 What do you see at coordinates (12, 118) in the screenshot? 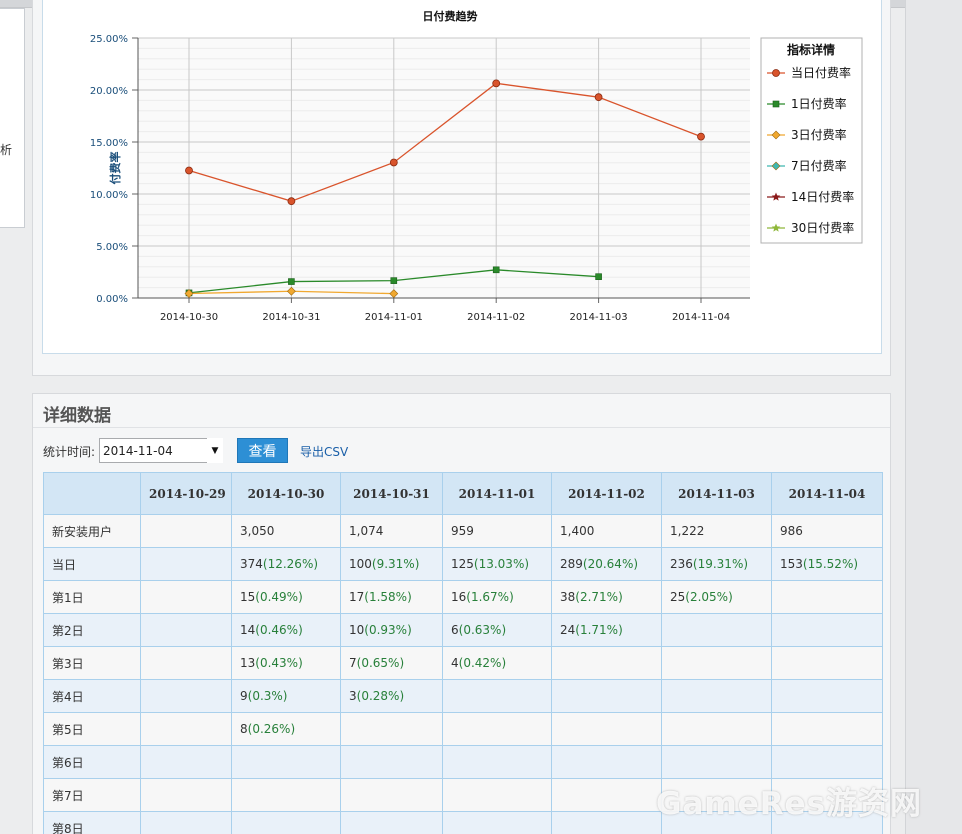
I see `left-side-panel: 析` at bounding box center [12, 118].